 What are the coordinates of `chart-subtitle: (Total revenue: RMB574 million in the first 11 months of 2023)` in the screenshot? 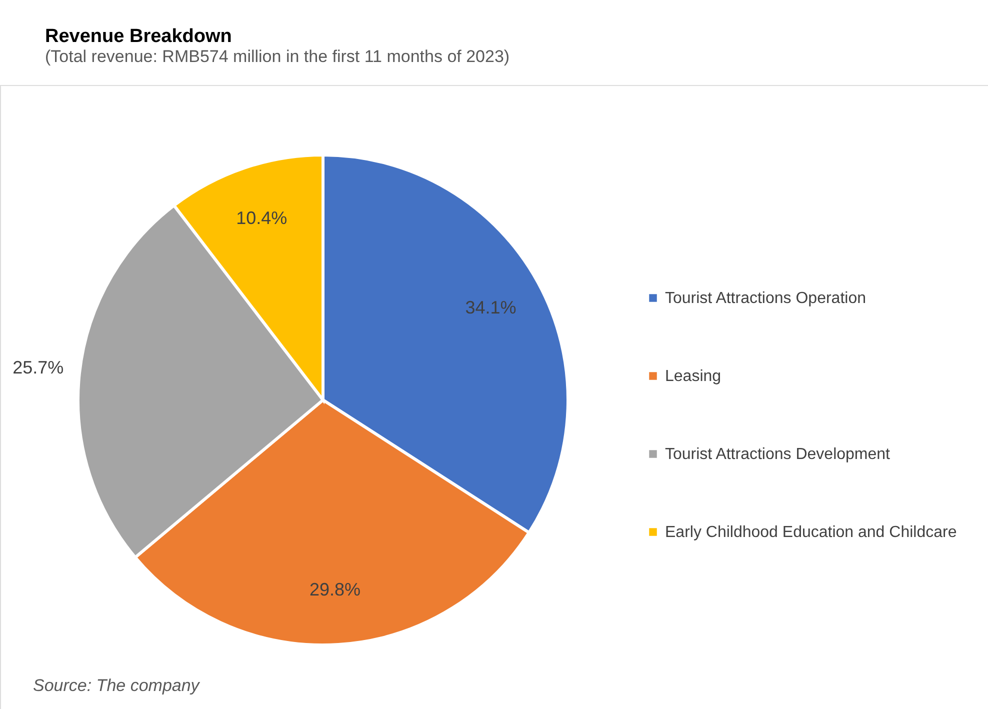 It's located at (277, 56).